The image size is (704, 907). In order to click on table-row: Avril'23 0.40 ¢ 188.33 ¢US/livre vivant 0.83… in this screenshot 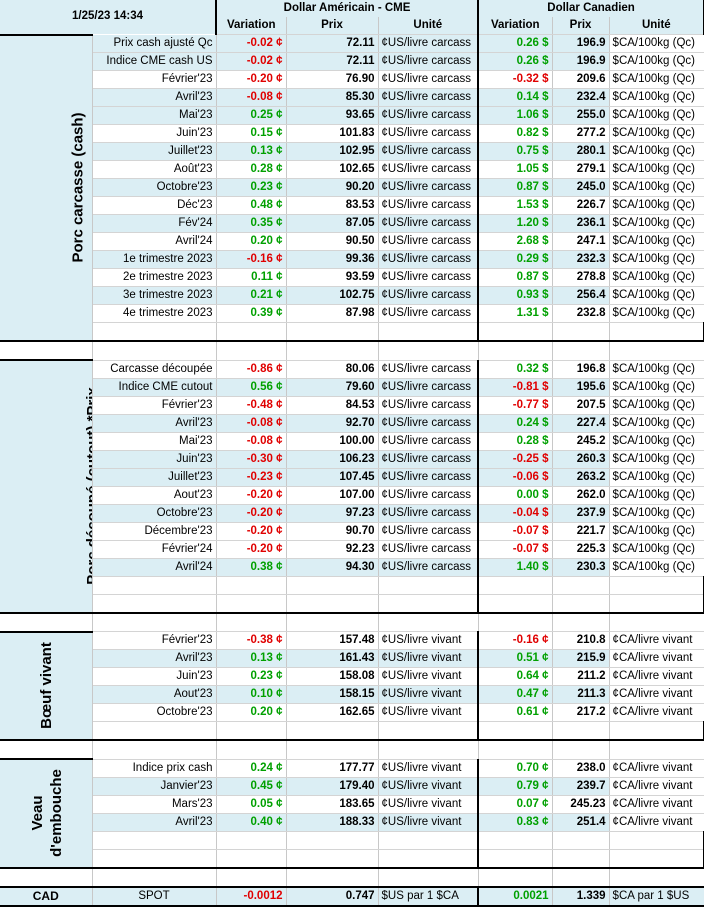, I will do `click(352, 822)`.